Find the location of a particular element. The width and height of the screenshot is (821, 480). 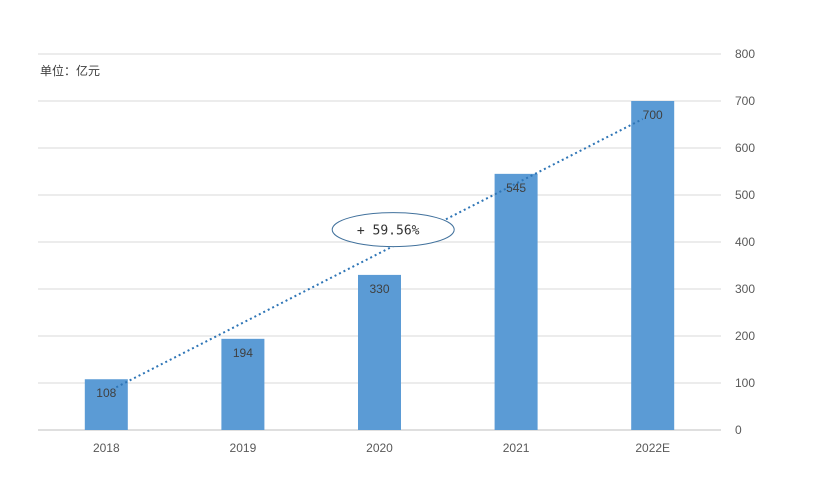

callout-ellipse is located at coordinates (393, 230).